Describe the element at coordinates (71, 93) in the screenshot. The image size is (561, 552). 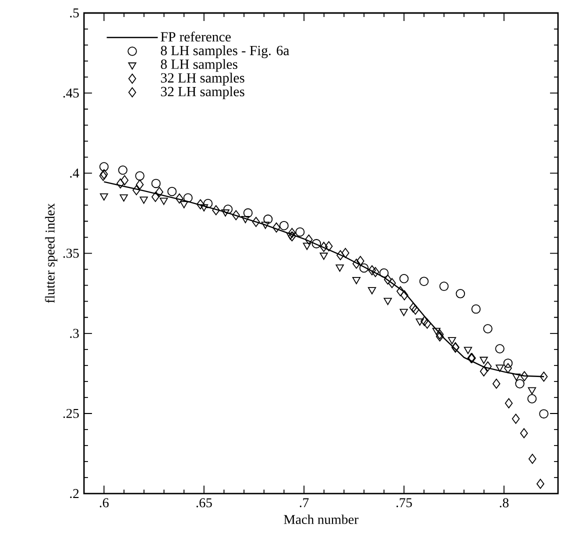
I see `y-tick-label: .45` at that location.